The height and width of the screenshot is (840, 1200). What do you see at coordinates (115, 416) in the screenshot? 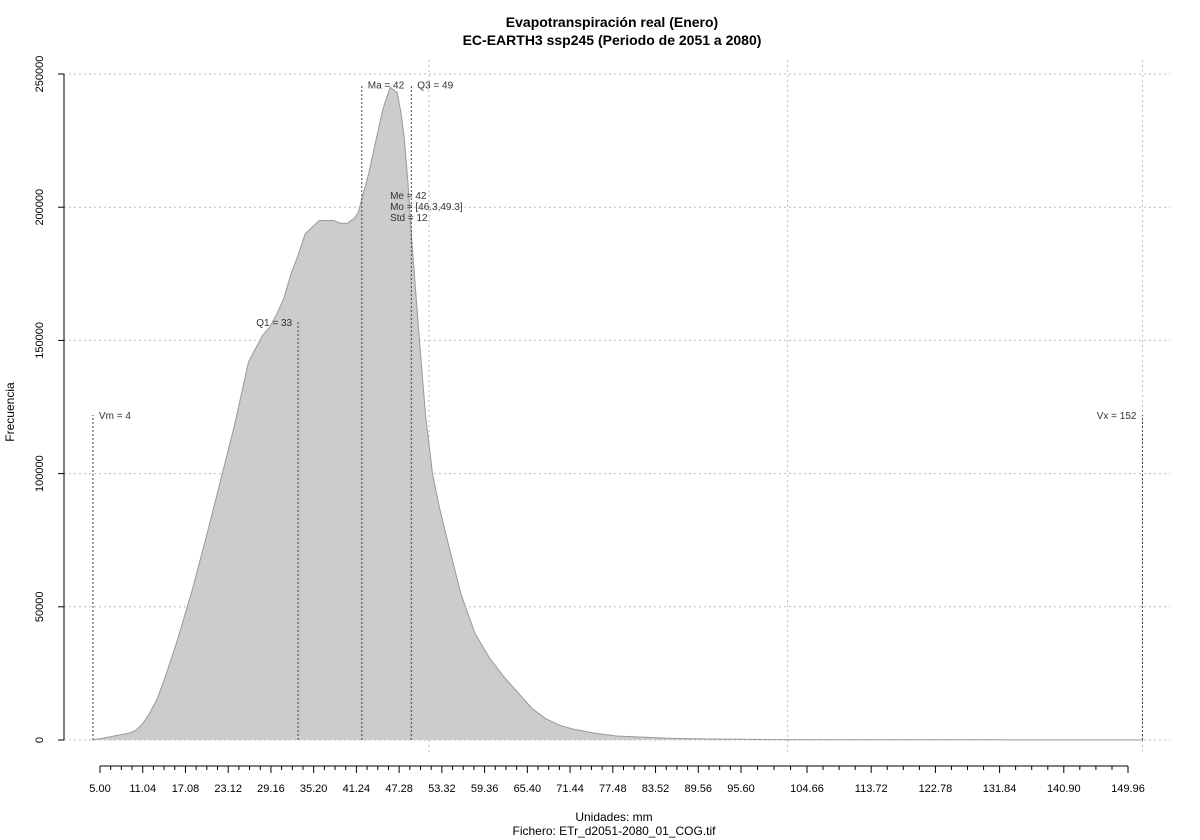
I see `stat-label-vm: Vm = 4` at bounding box center [115, 416].